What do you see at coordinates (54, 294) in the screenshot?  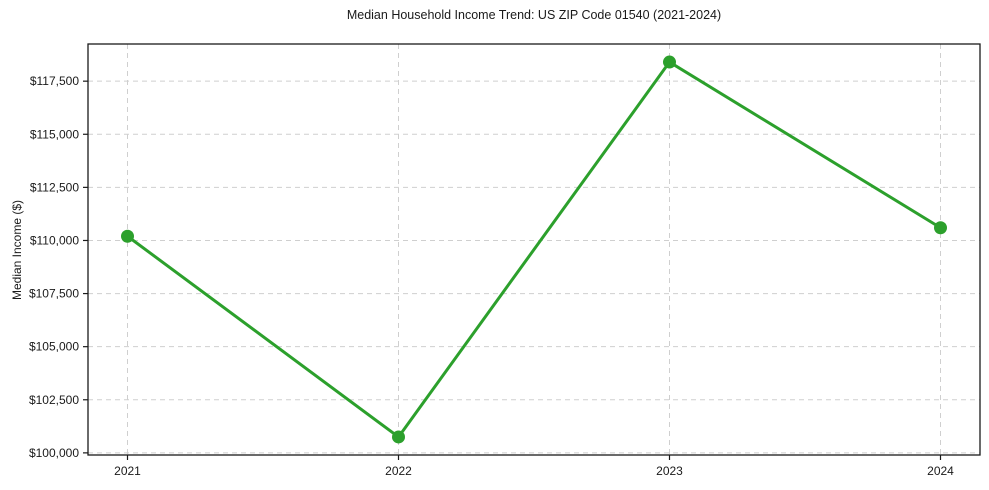 I see `y-tick-label: $107,500` at bounding box center [54, 294].